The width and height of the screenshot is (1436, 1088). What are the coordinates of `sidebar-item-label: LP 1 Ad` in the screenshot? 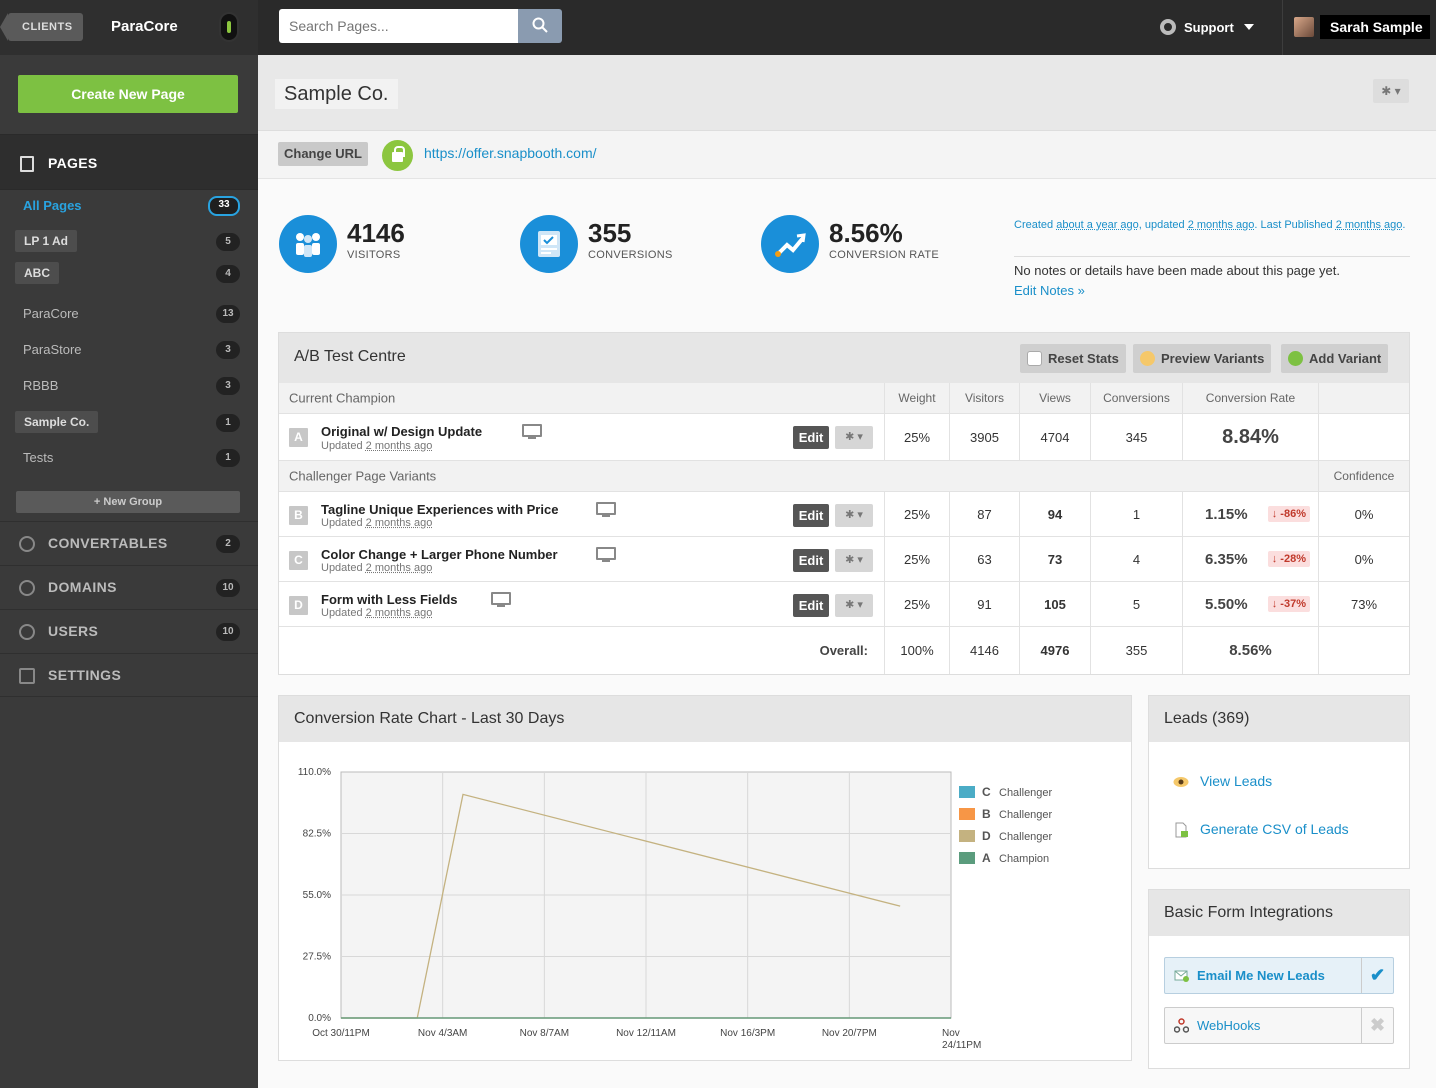 It's located at (46, 241).